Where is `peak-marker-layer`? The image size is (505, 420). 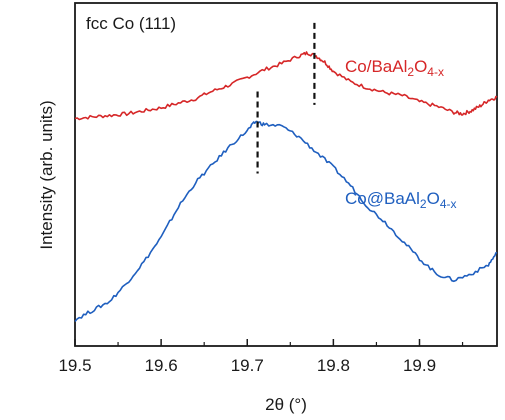 peak-marker-layer is located at coordinates (286, 98).